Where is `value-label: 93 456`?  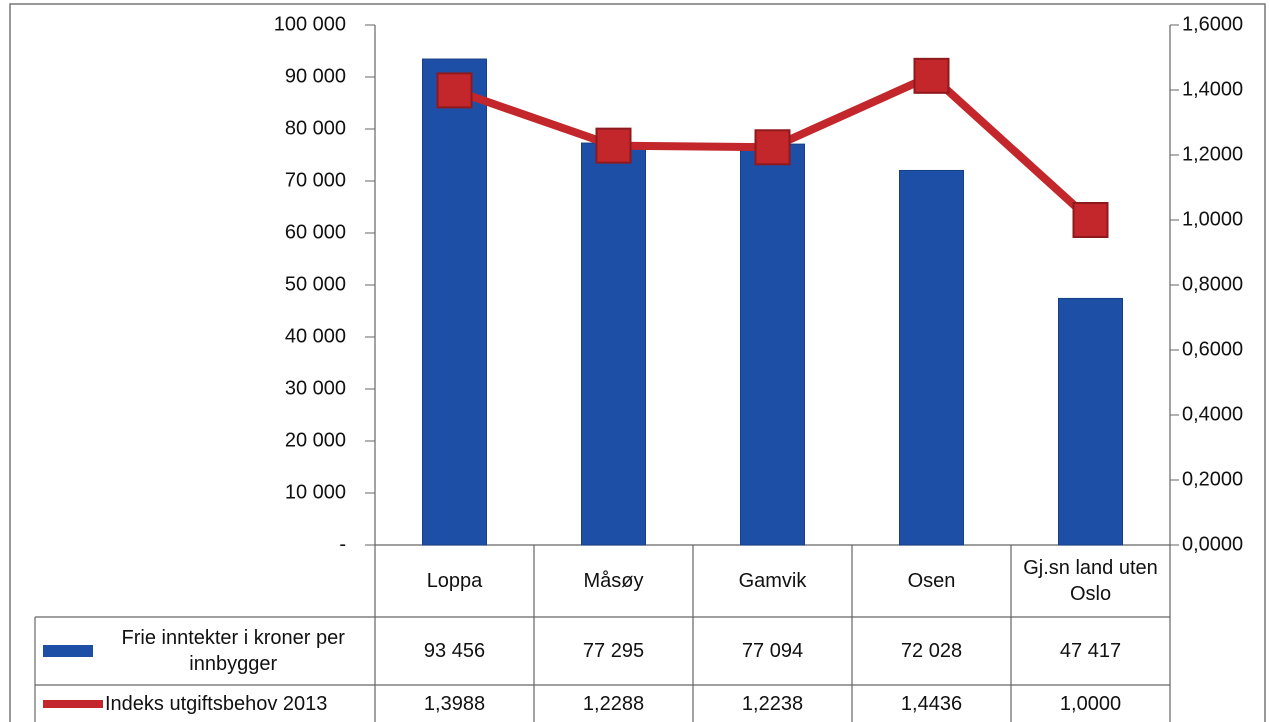
value-label: 93 456 is located at coordinates (454, 651).